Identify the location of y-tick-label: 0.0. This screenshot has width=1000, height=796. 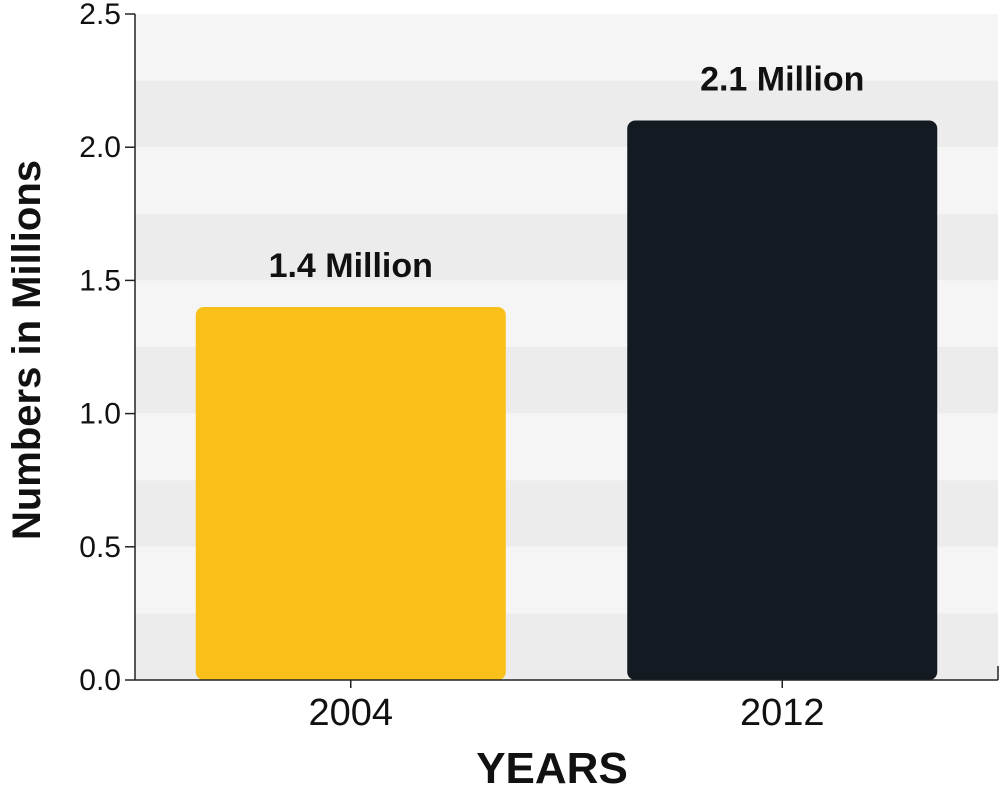
(100, 680).